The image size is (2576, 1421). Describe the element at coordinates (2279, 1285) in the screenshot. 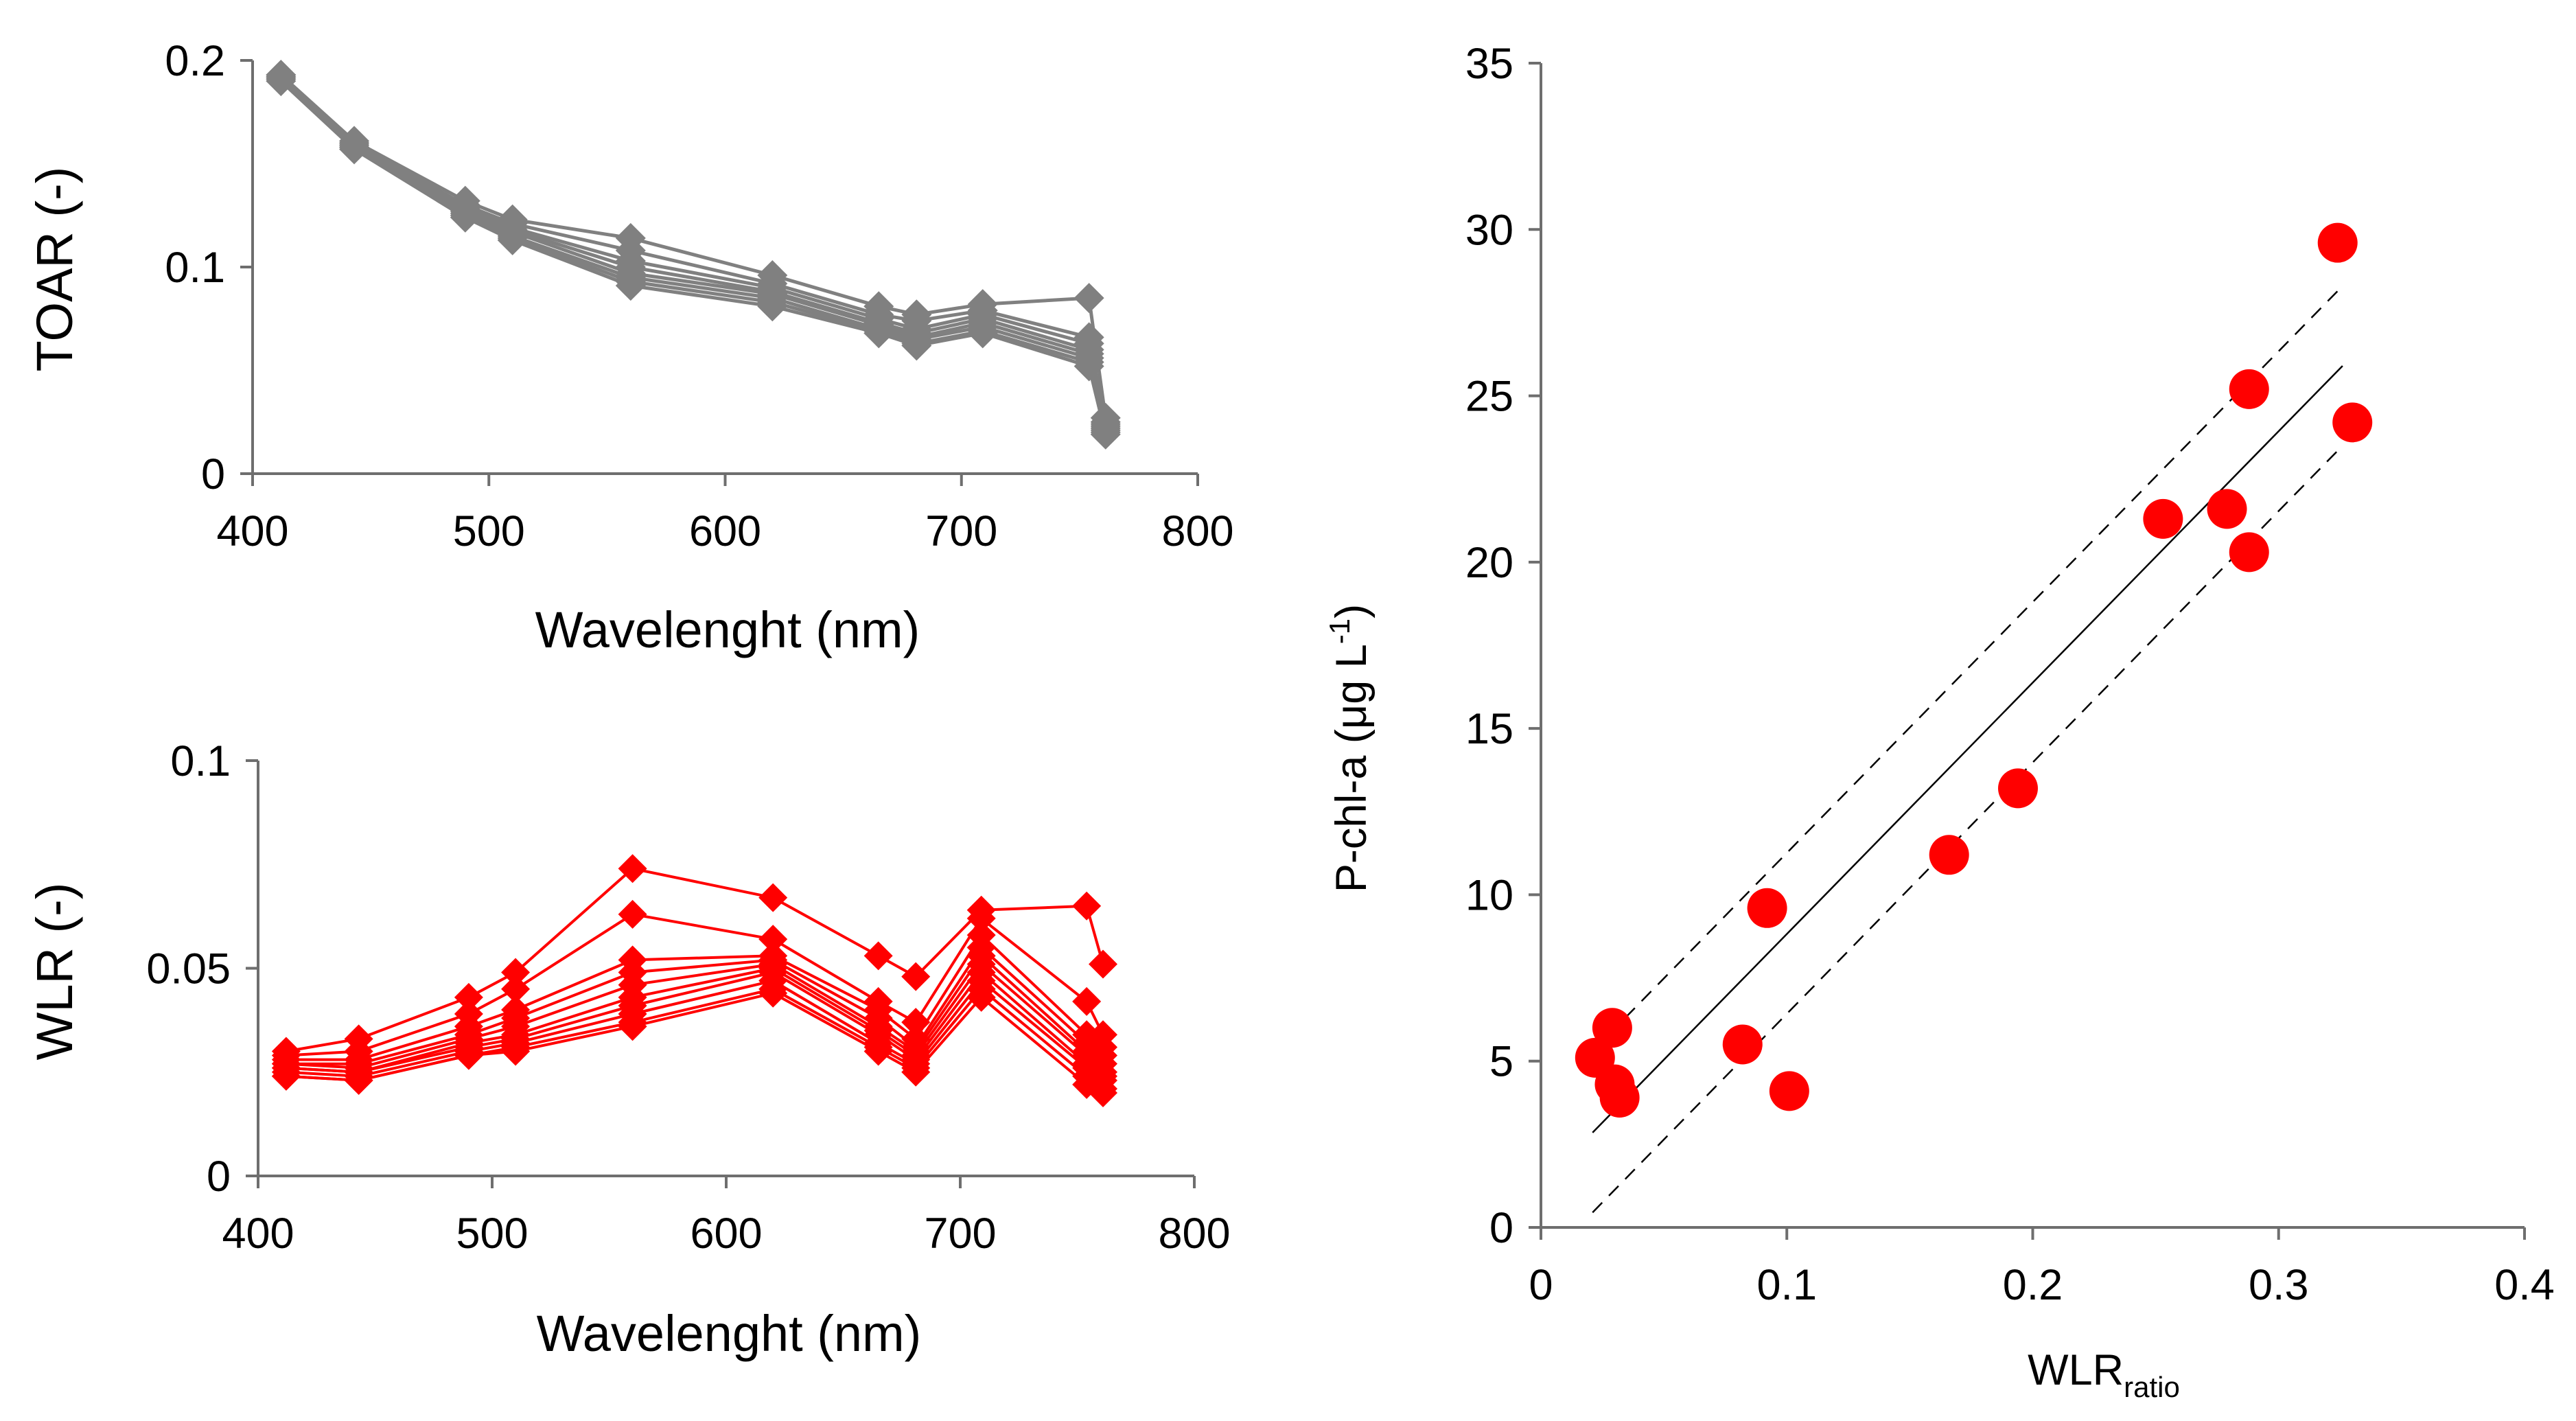

I see `scatter-x-tick-label: 0.3` at that location.